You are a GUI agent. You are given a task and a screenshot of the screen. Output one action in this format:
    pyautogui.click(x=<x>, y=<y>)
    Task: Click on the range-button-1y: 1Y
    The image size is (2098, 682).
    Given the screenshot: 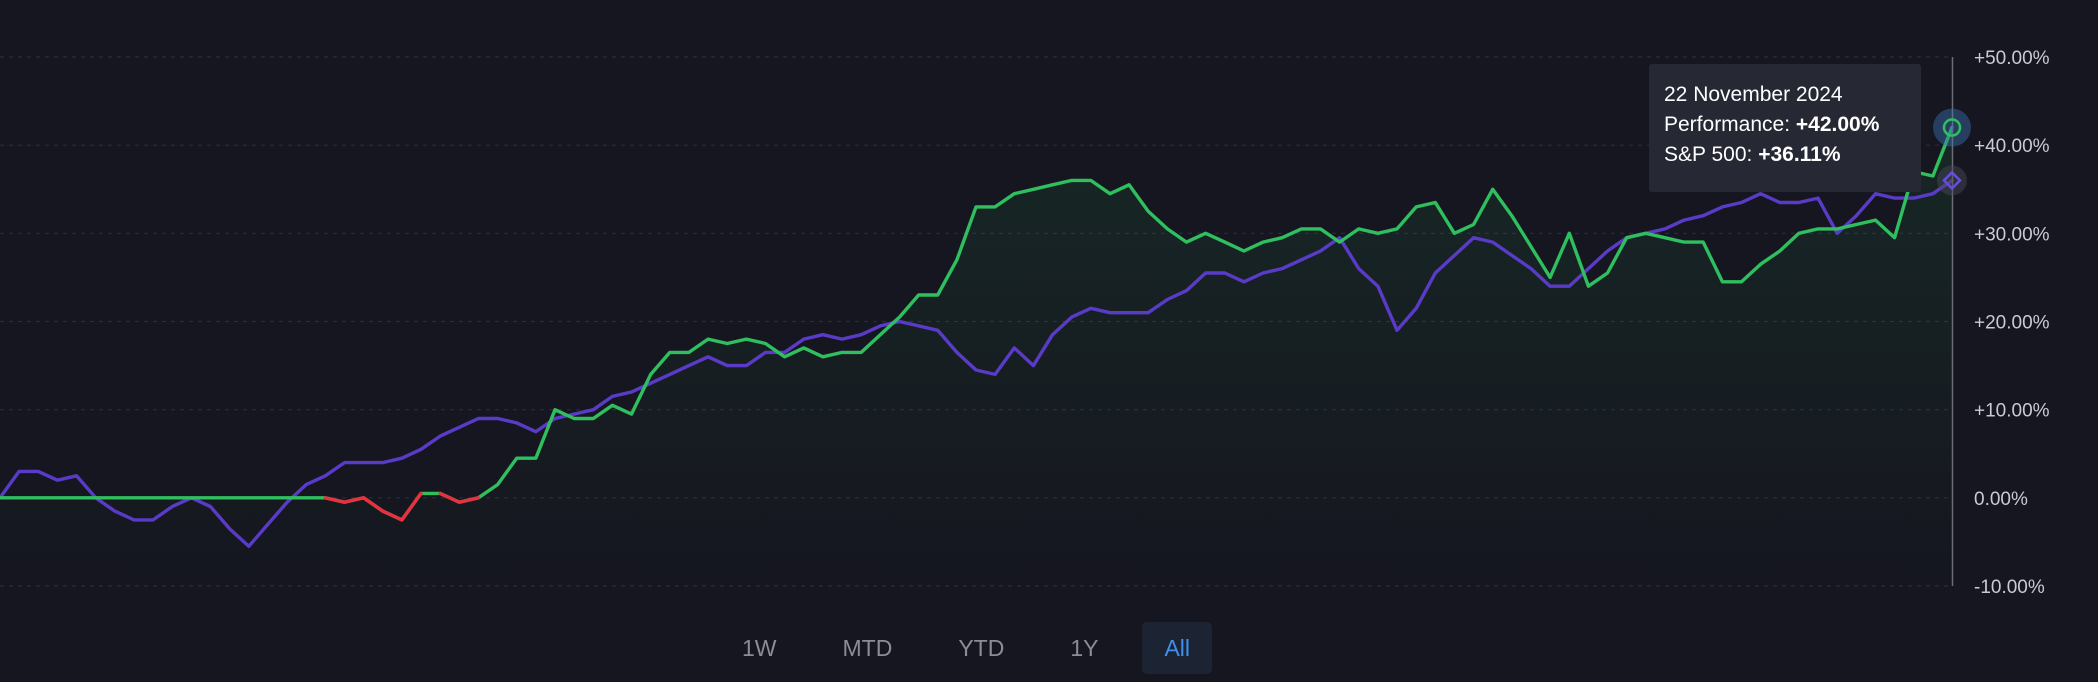 What is the action you would take?
    pyautogui.click(x=1084, y=647)
    